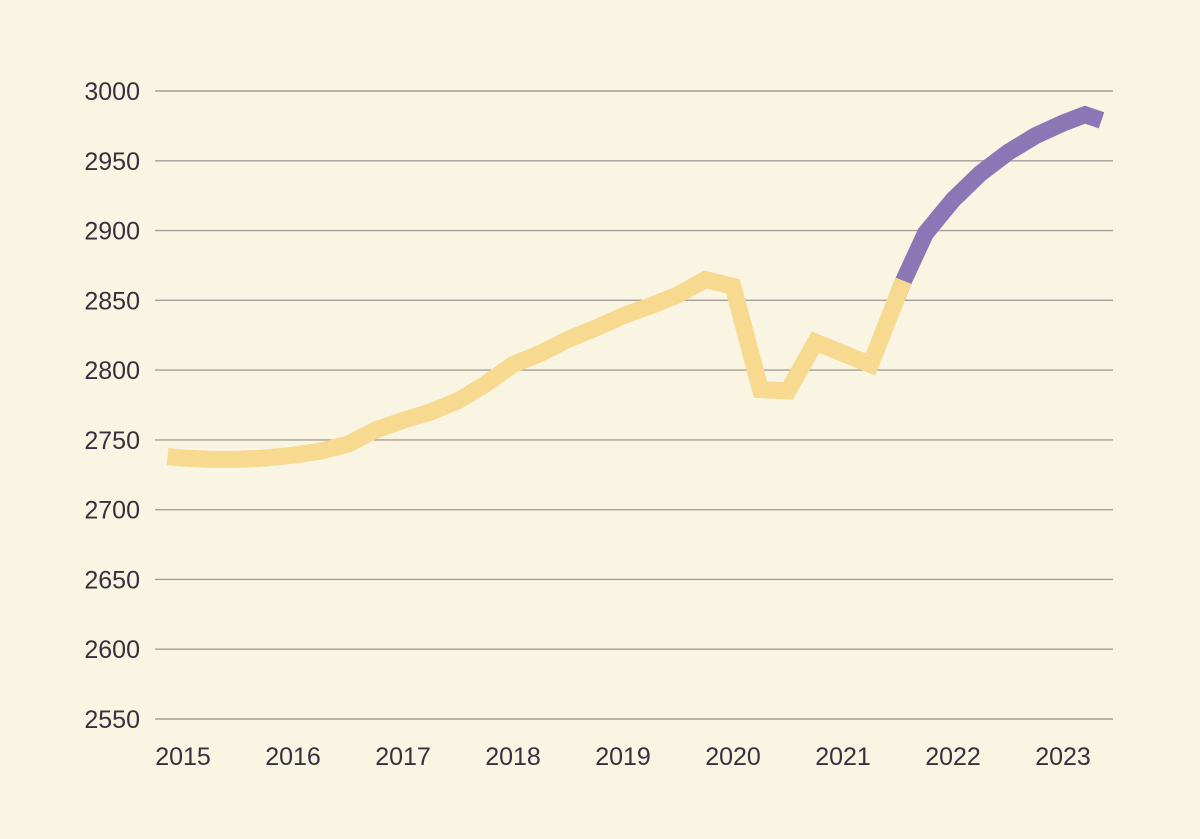  I want to click on y-axis-tick-label: 2800, so click(112, 371).